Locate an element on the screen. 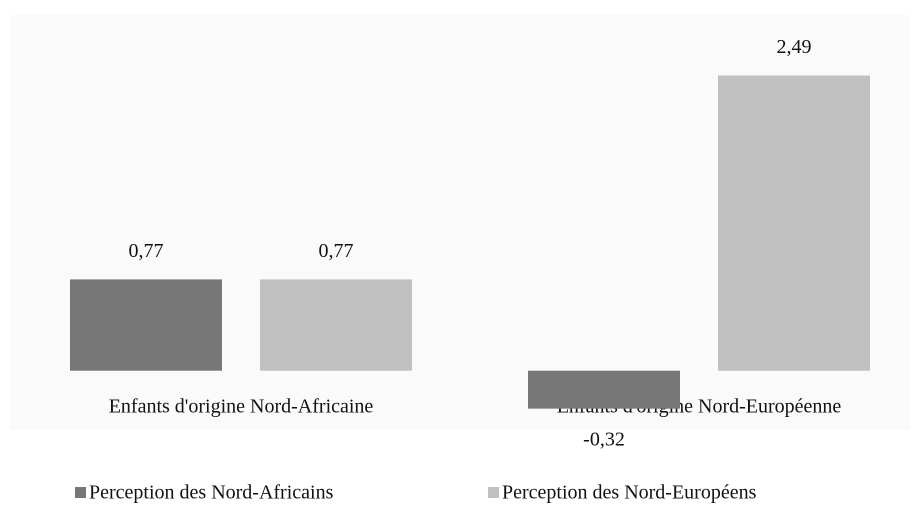 Image resolution: width=916 pixels, height=507 pixels. x-tick-label: Enfants d'origine Nord-Africaine is located at coordinates (241, 407).